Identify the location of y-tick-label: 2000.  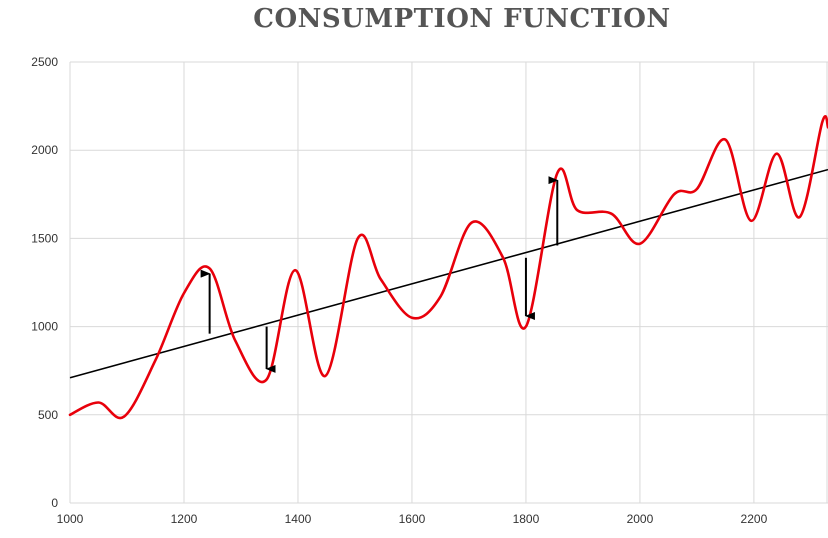
(44, 150).